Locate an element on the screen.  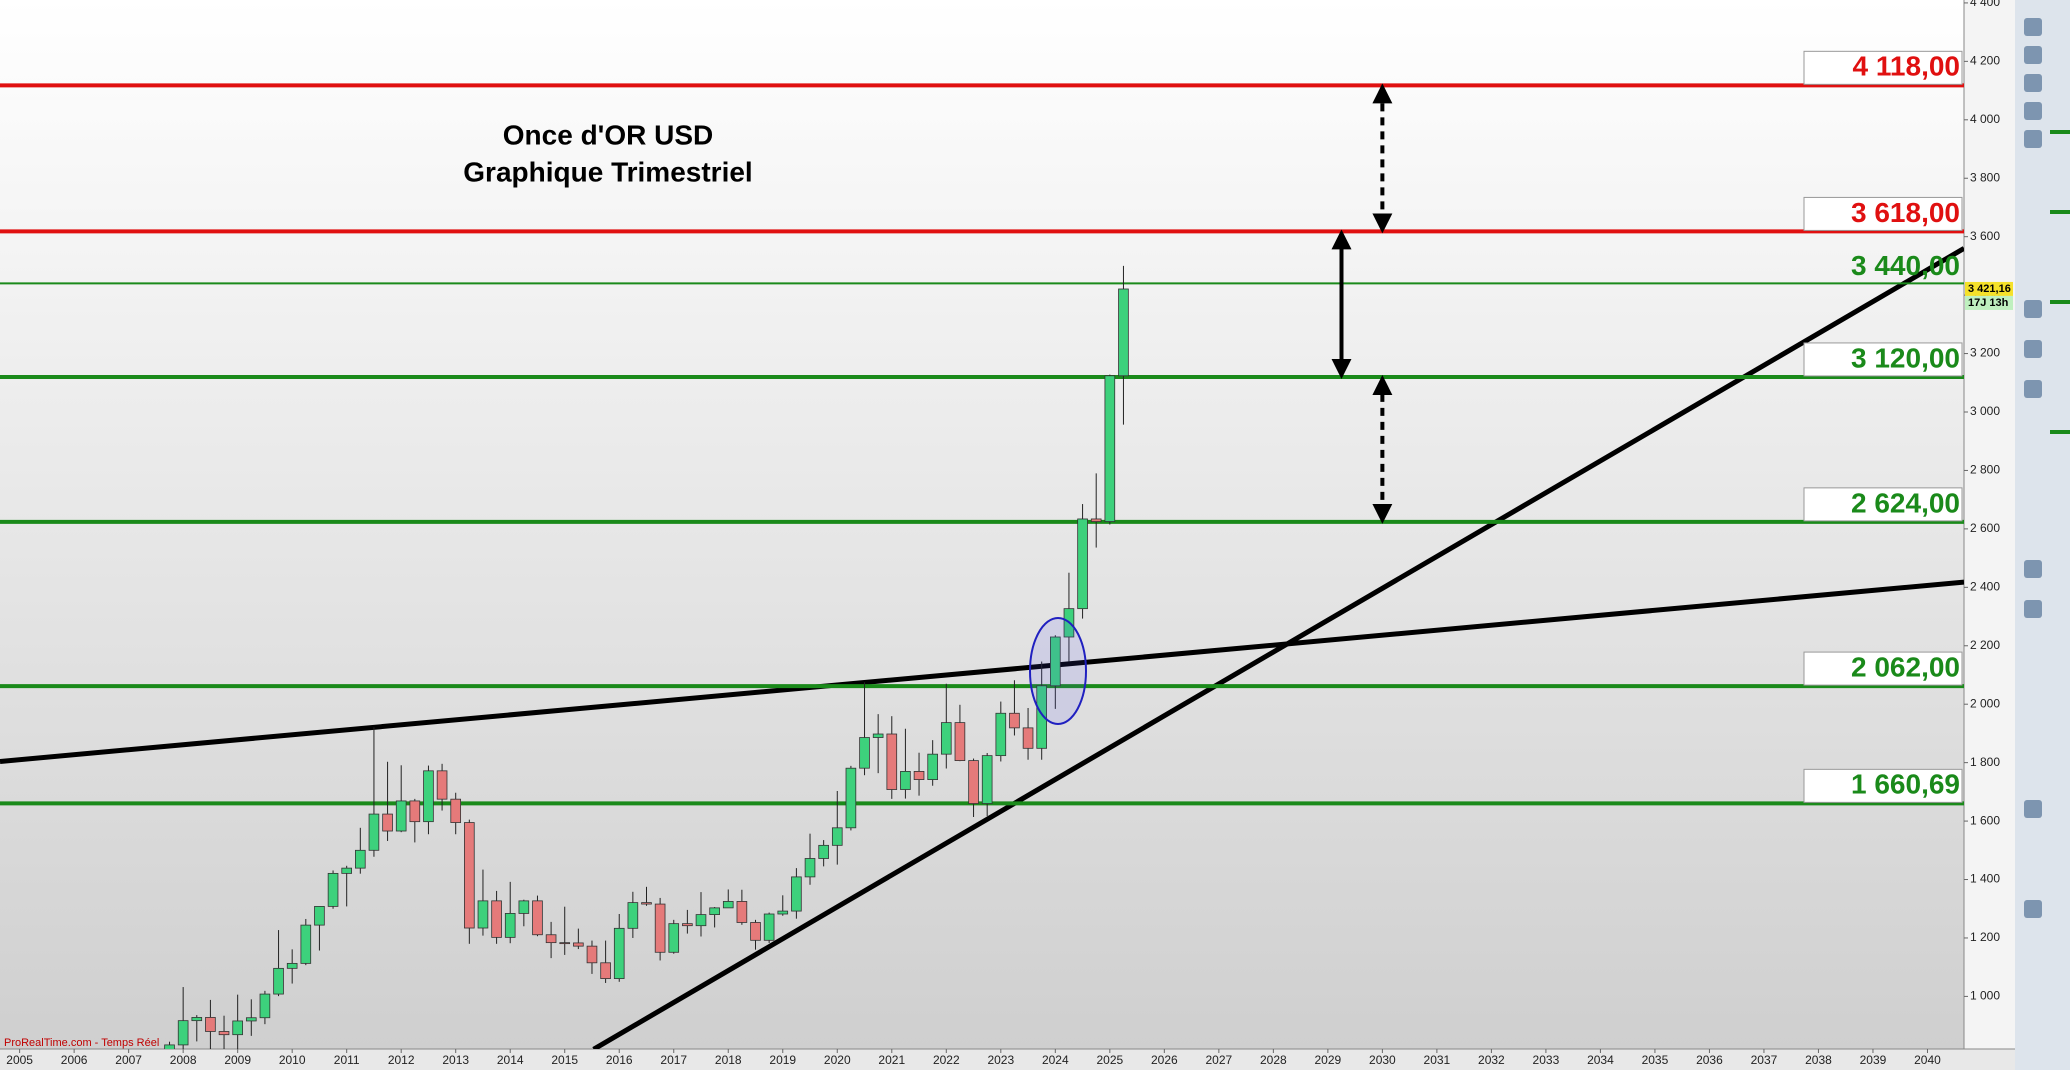
x-tick-label: 2017 is located at coordinates (673, 1060).